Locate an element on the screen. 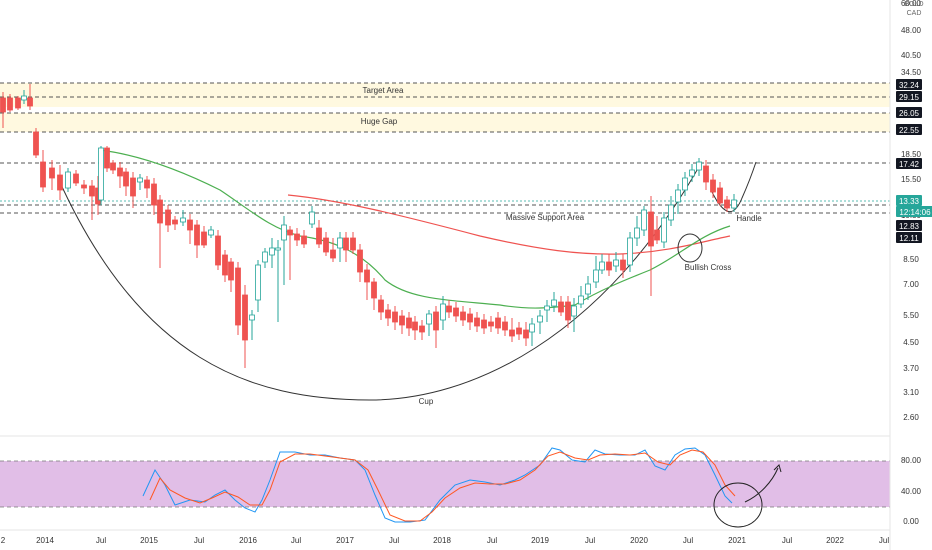 This screenshot has height=550, width=932. bullish-cross-circle is located at coordinates (690, 248).